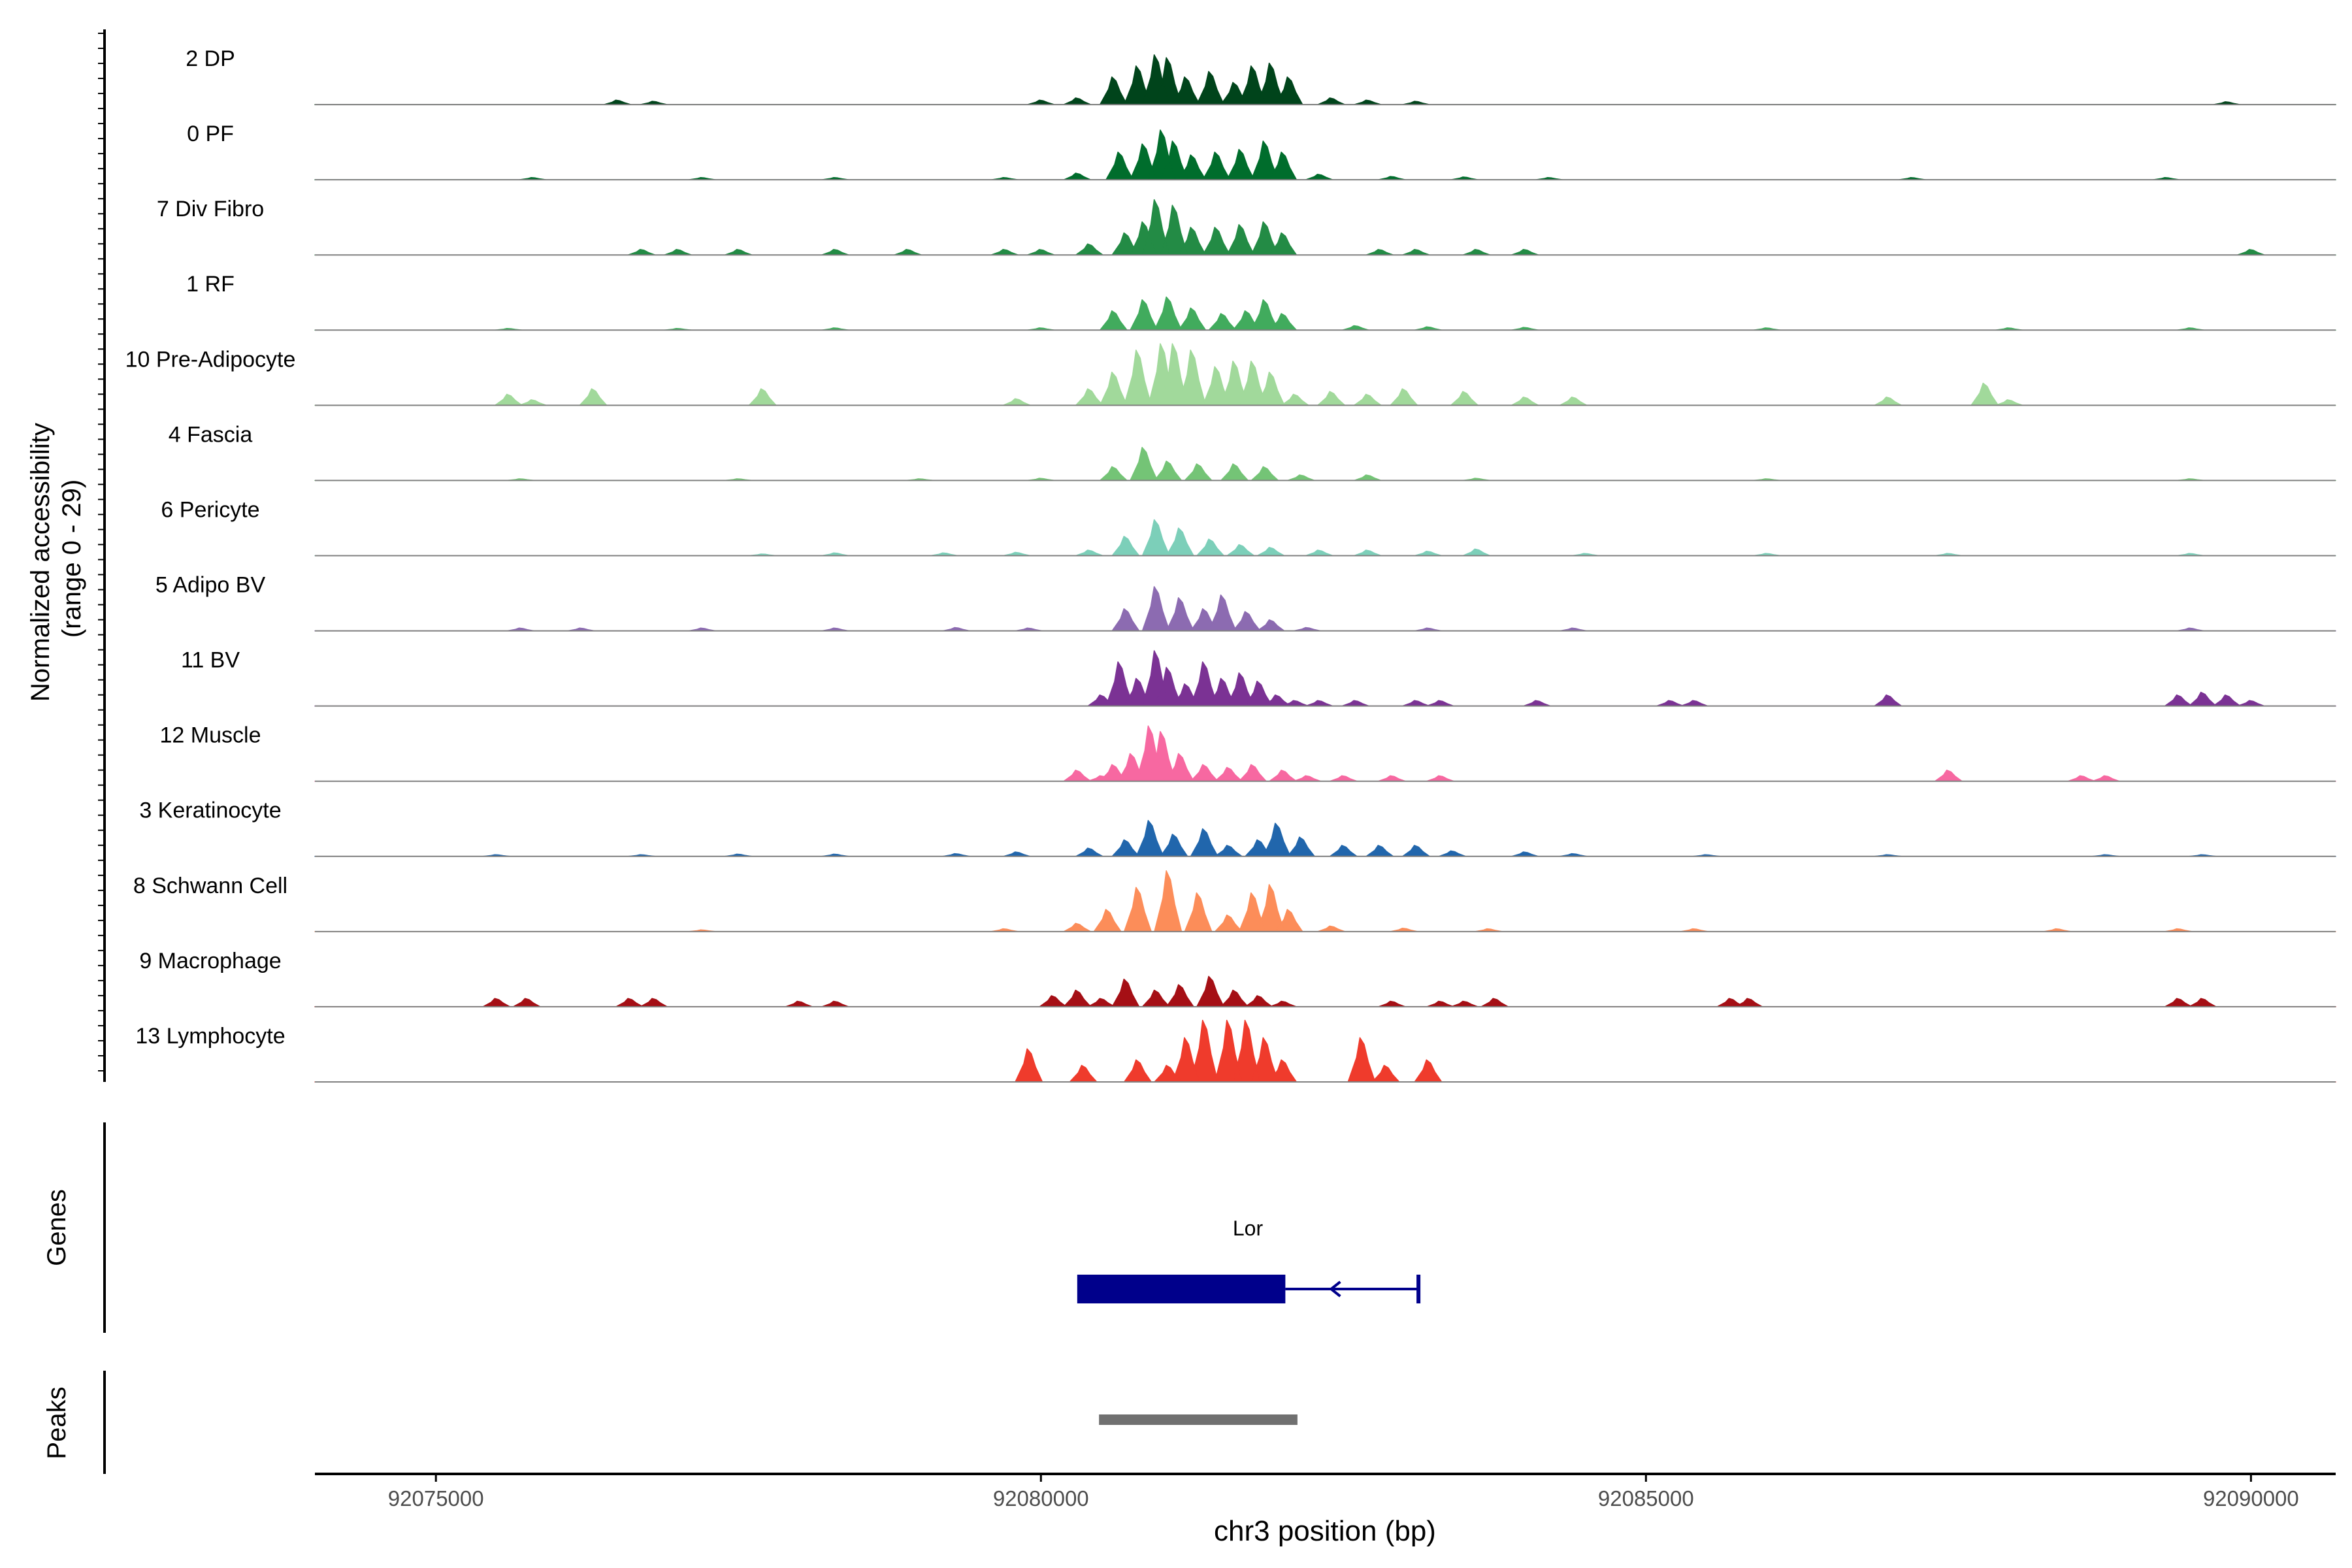  I want to click on track-2-dp: 2 DP, so click(1261, 76).